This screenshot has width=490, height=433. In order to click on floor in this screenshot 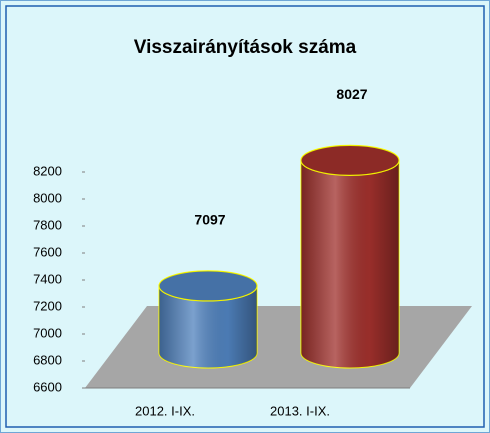, I will do `click(278, 347)`.